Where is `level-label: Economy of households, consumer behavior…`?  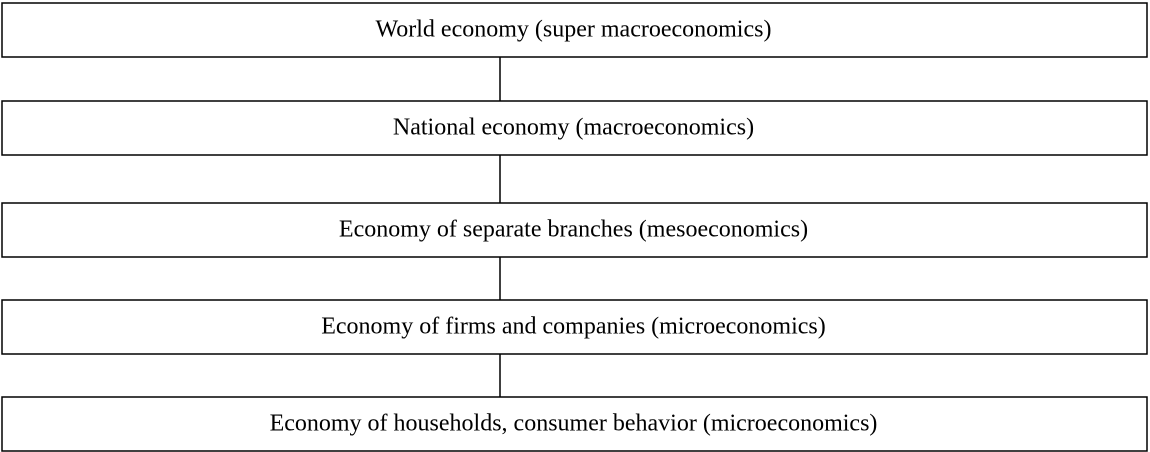 level-label: Economy of households, consumer behavior… is located at coordinates (574, 424).